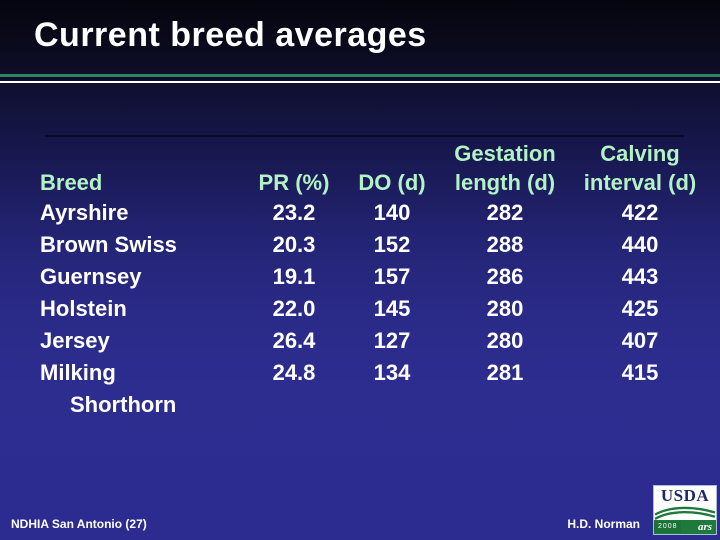 This screenshot has height=540, width=720. I want to click on table-row: Brown Swiss 20.3 152 288 440, so click(377, 245).